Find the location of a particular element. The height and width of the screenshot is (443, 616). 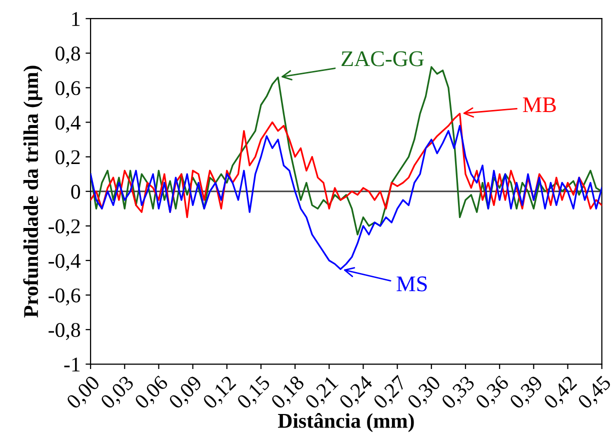

y-tick-label: 0 is located at coordinates (75, 191).